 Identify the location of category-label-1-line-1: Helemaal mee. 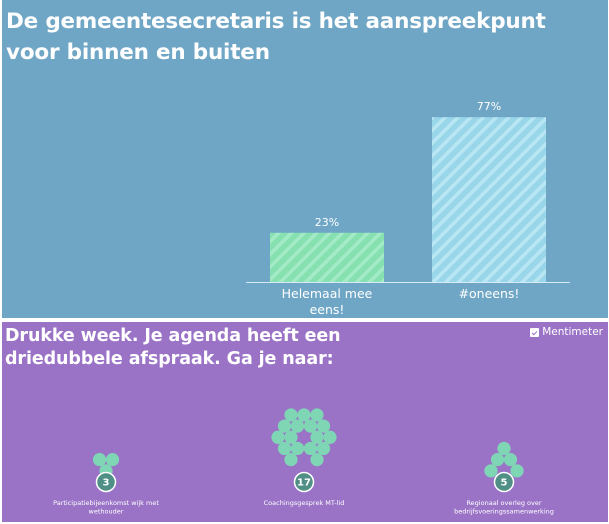
(327, 293).